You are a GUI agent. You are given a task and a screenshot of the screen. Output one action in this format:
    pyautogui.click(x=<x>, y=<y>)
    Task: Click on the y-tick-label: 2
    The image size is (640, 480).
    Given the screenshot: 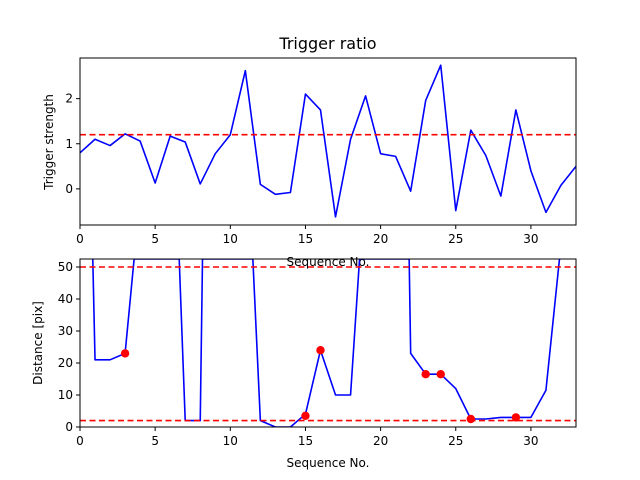 What is the action you would take?
    pyautogui.click(x=69, y=99)
    